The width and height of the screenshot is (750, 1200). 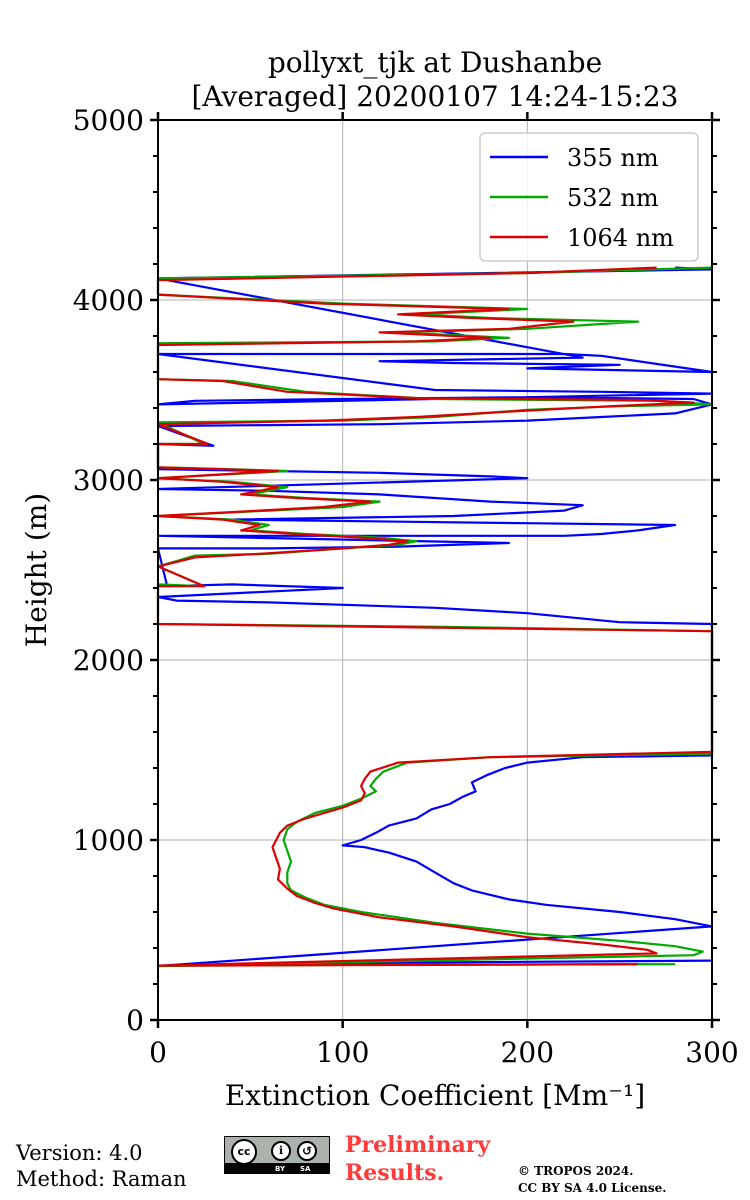 What do you see at coordinates (158, 1052) in the screenshot?
I see `x-tick-label: 0` at bounding box center [158, 1052].